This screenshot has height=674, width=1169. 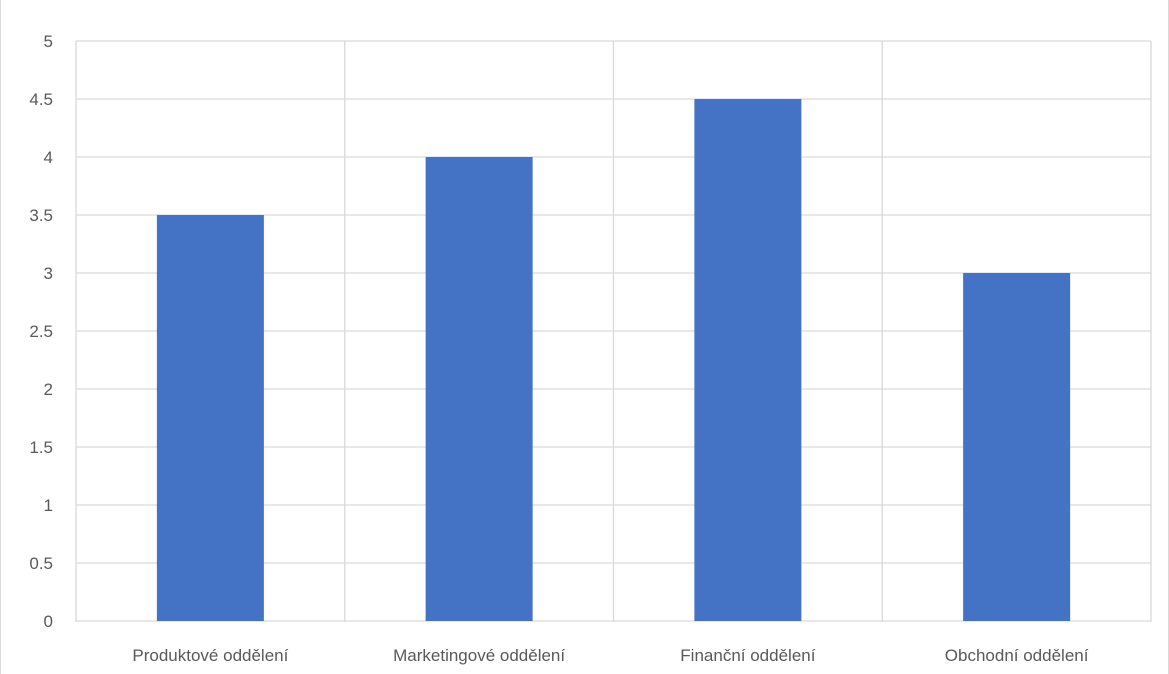 I want to click on y-tick-label: 2.5, so click(x=41, y=331).